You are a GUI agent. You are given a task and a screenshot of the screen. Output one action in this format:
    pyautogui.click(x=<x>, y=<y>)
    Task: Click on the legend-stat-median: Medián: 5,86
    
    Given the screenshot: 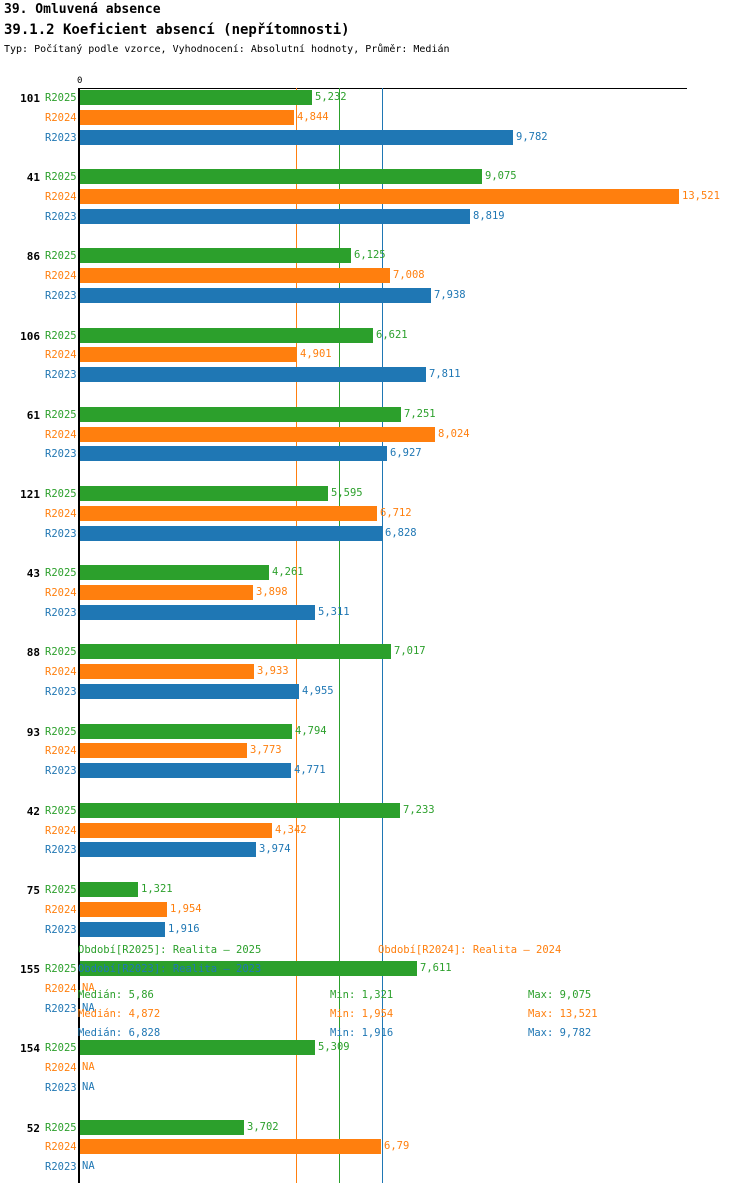 What is the action you would take?
    pyautogui.click(x=116, y=995)
    